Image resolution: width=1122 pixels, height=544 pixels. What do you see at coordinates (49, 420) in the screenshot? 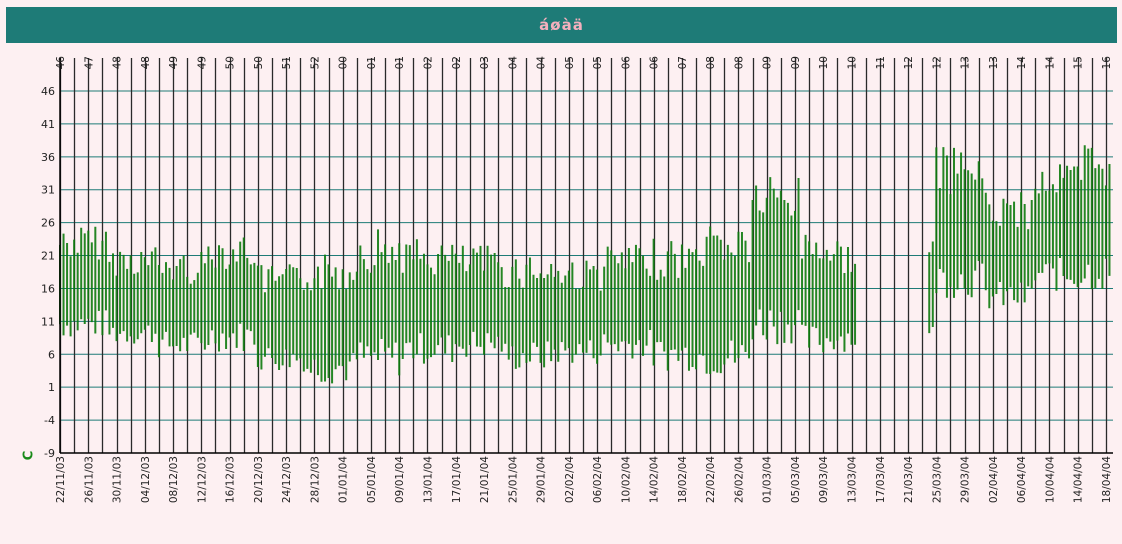
I see `y-tick-label: -4` at bounding box center [49, 420].